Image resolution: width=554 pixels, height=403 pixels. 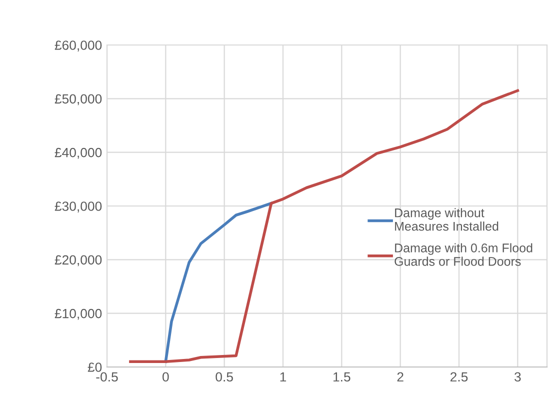 I want to click on x-tick-label: 3, so click(x=517, y=377).